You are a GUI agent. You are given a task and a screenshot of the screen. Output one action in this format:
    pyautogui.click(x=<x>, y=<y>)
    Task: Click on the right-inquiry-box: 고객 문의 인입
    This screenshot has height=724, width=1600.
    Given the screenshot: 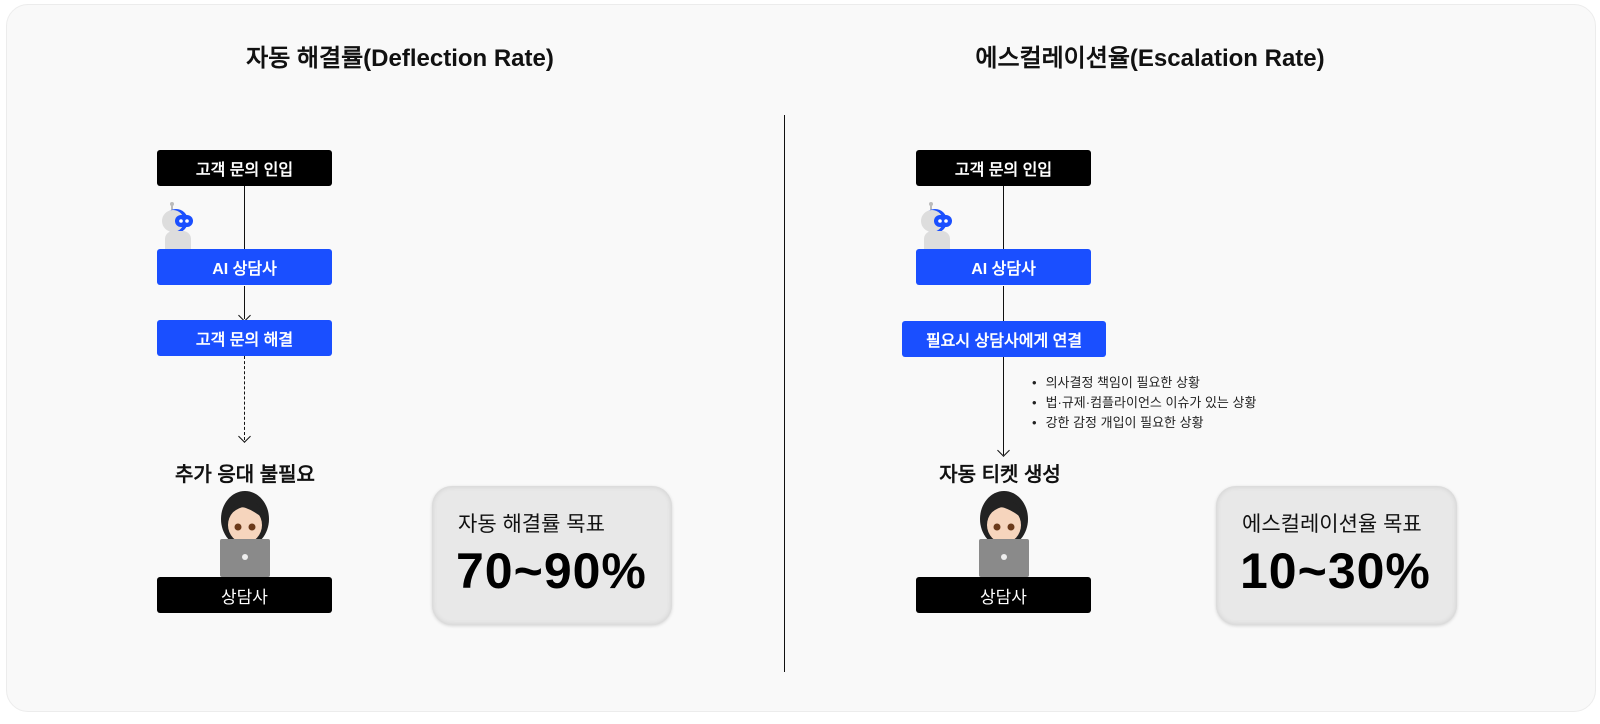 What is the action you would take?
    pyautogui.click(x=1003, y=168)
    